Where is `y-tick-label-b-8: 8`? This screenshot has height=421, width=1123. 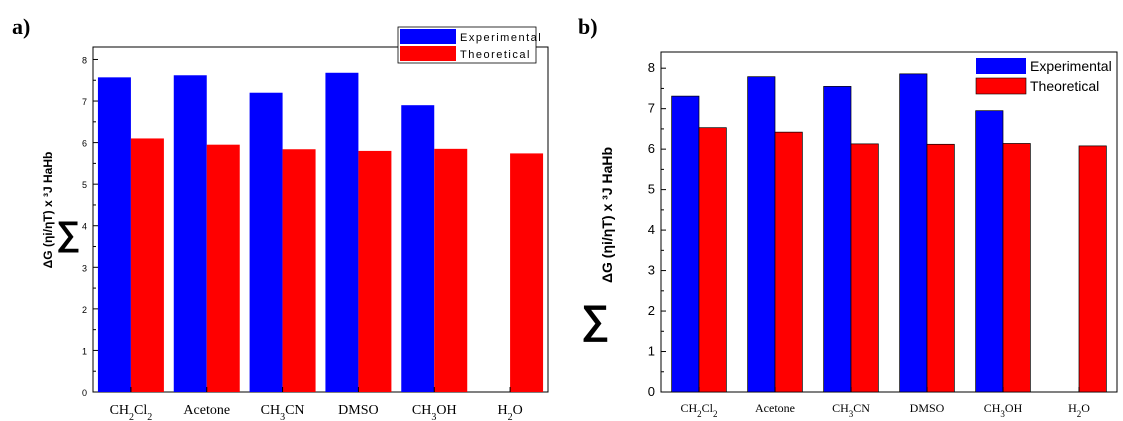 y-tick-label-b-8: 8 is located at coordinates (651, 67).